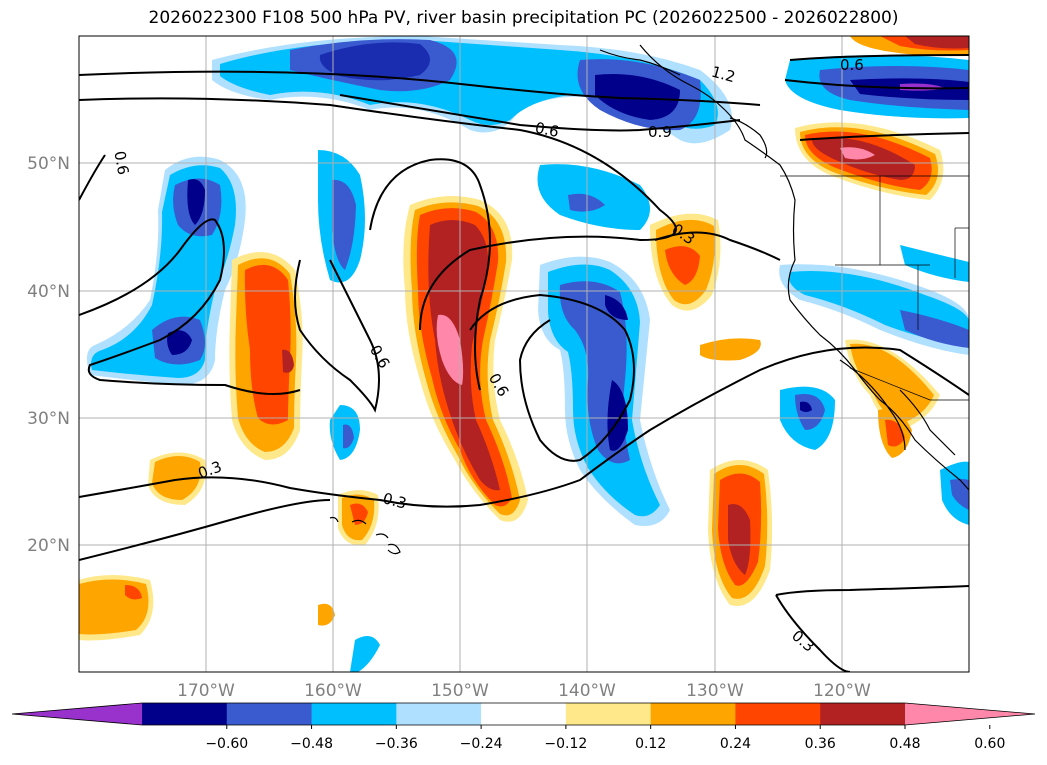 This screenshot has width=1047, height=765. What do you see at coordinates (717, 246) in the screenshot?
I see `pv-contour-0-3-east` at bounding box center [717, 246].